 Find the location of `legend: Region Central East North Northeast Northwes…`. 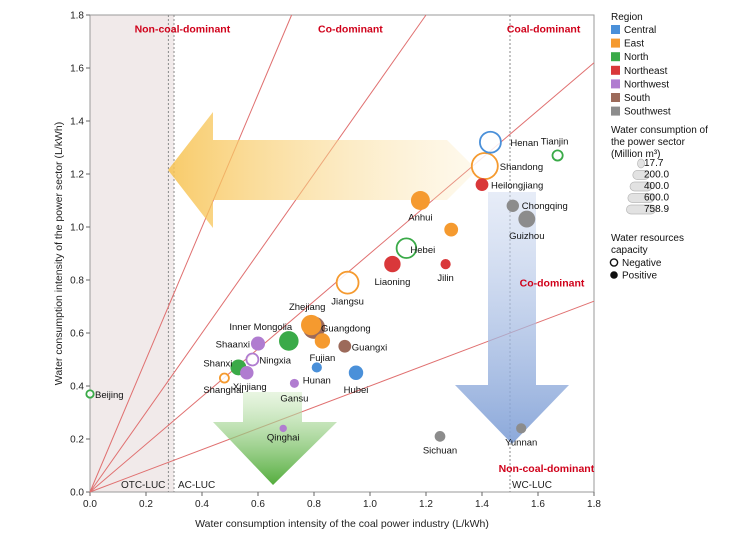

legend: Region Central East North Northeast Northwes… is located at coordinates (658, 147).